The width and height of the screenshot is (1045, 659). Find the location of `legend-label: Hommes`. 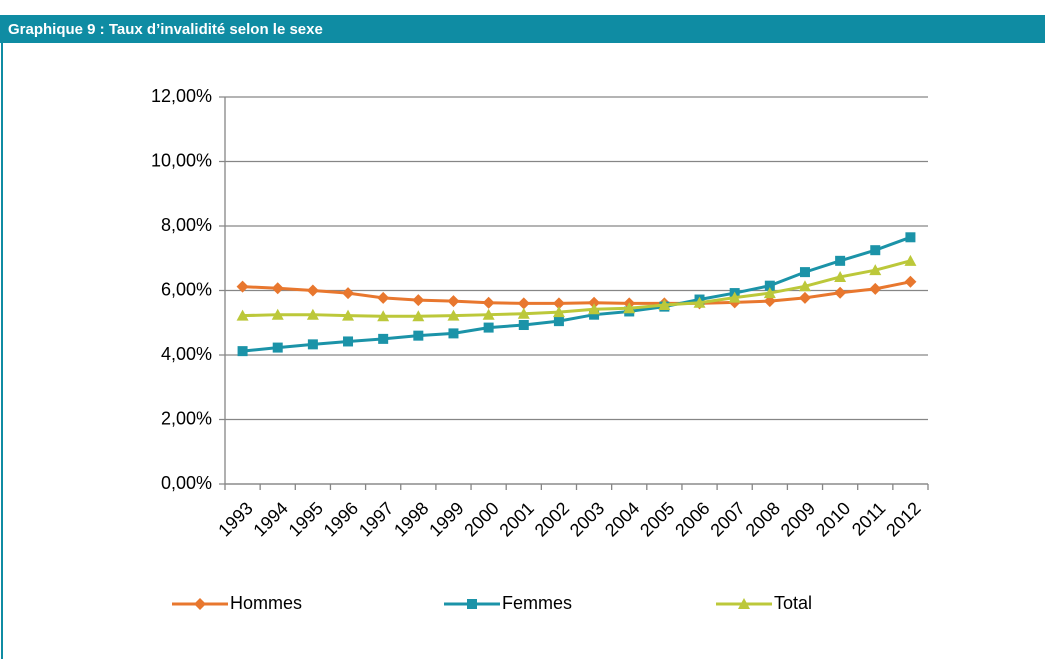

legend-label: Hommes is located at coordinates (266, 603).